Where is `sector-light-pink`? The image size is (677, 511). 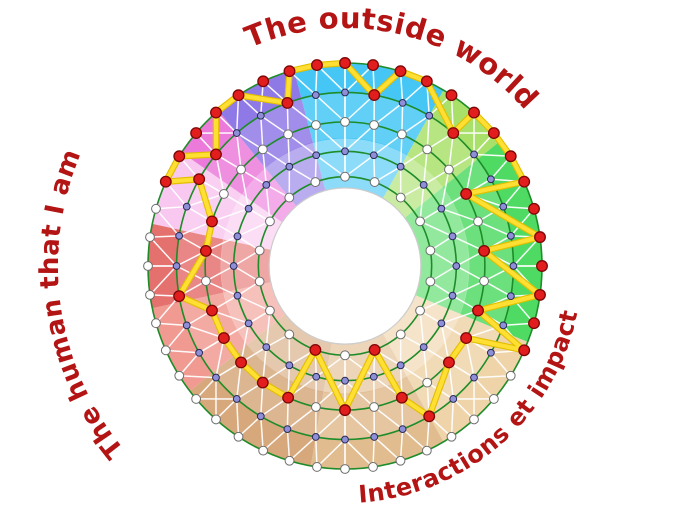 sector-light-pink is located at coordinates (217, 201).